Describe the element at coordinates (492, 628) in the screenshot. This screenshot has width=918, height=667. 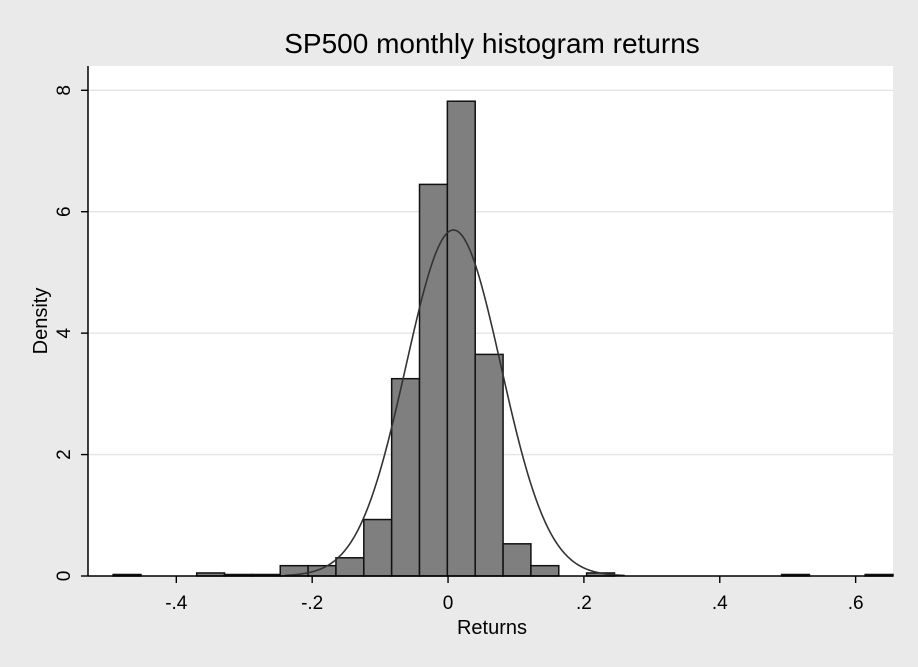
I see `x-axis-title: Returns` at that location.